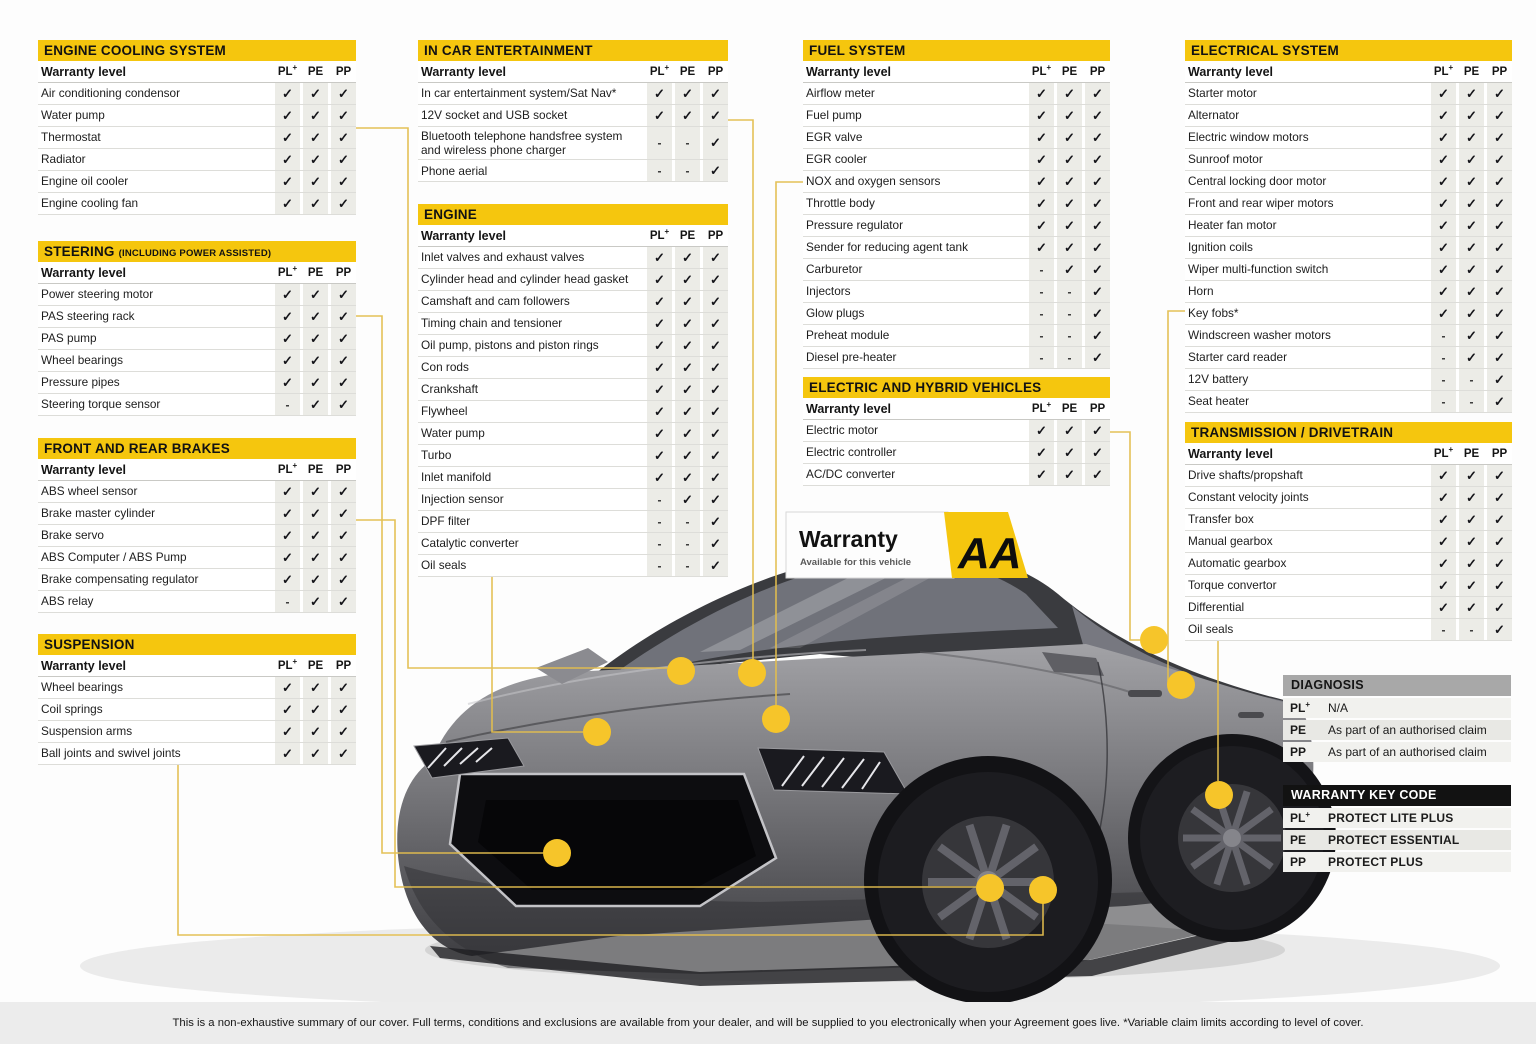 This screenshot has width=1536, height=1044. What do you see at coordinates (120, 579) in the screenshot?
I see `row-label: Brake compensating regulator` at bounding box center [120, 579].